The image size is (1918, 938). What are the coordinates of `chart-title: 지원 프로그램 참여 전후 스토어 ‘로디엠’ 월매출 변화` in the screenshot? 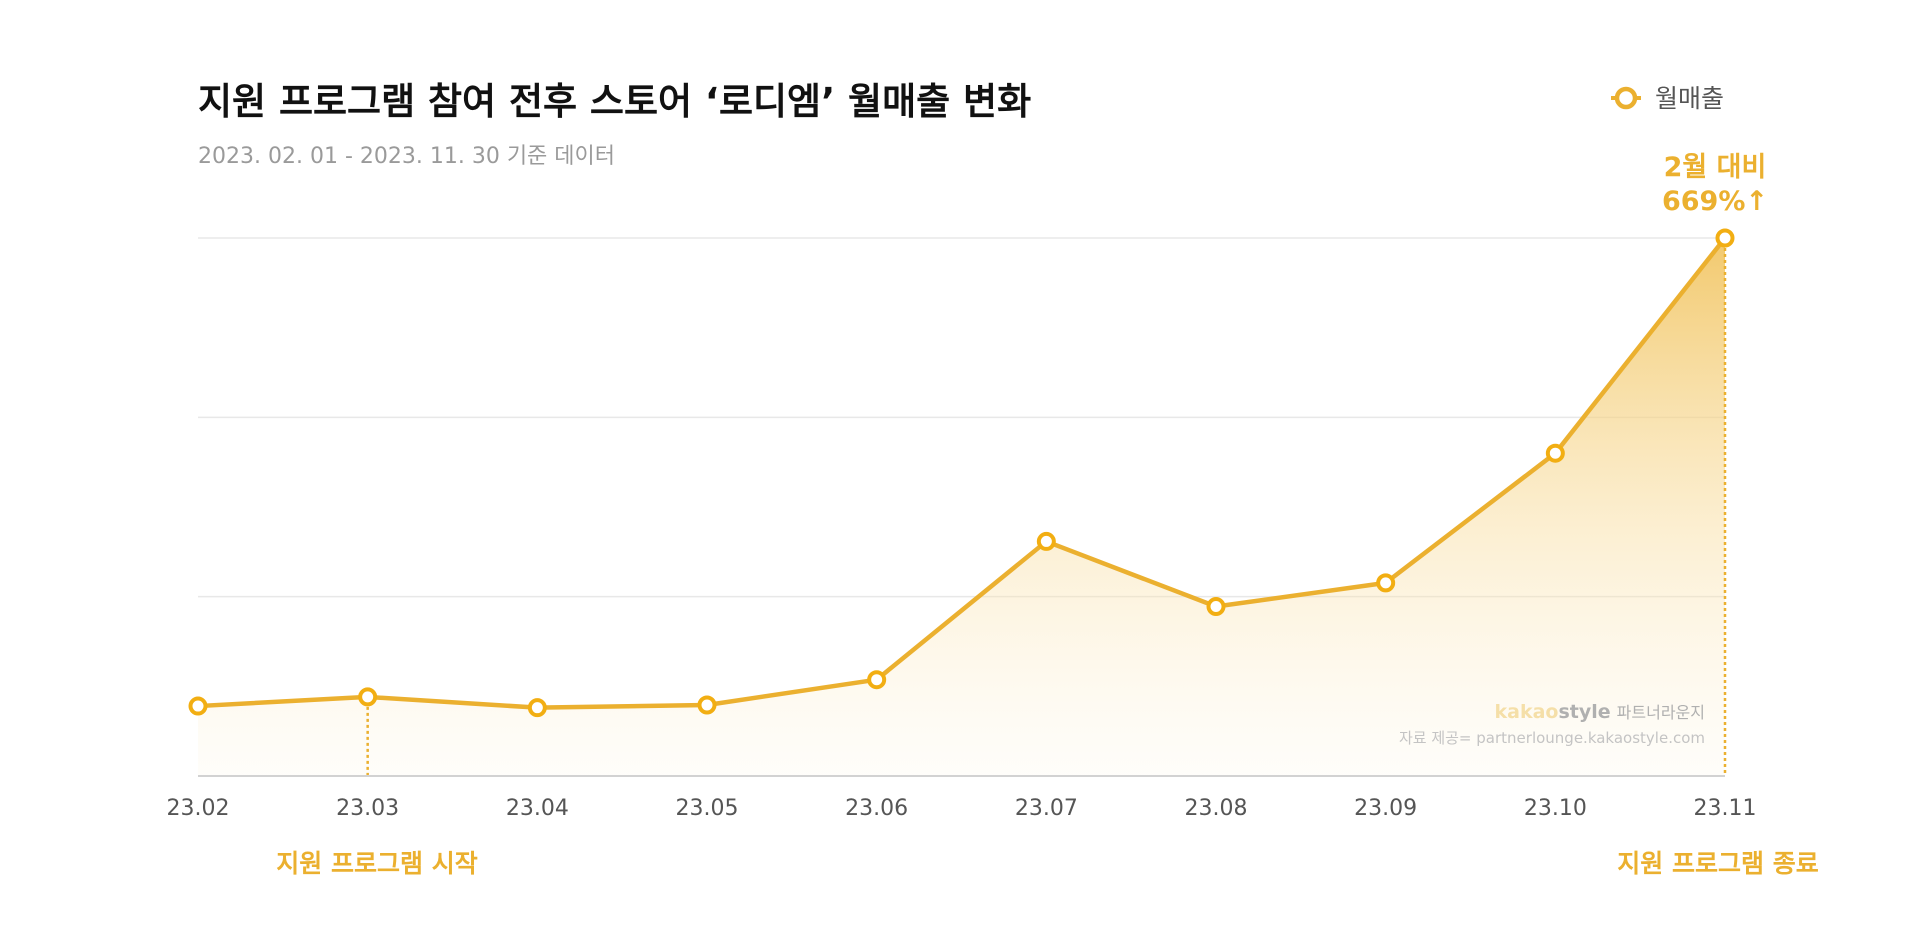 It's located at (614, 101).